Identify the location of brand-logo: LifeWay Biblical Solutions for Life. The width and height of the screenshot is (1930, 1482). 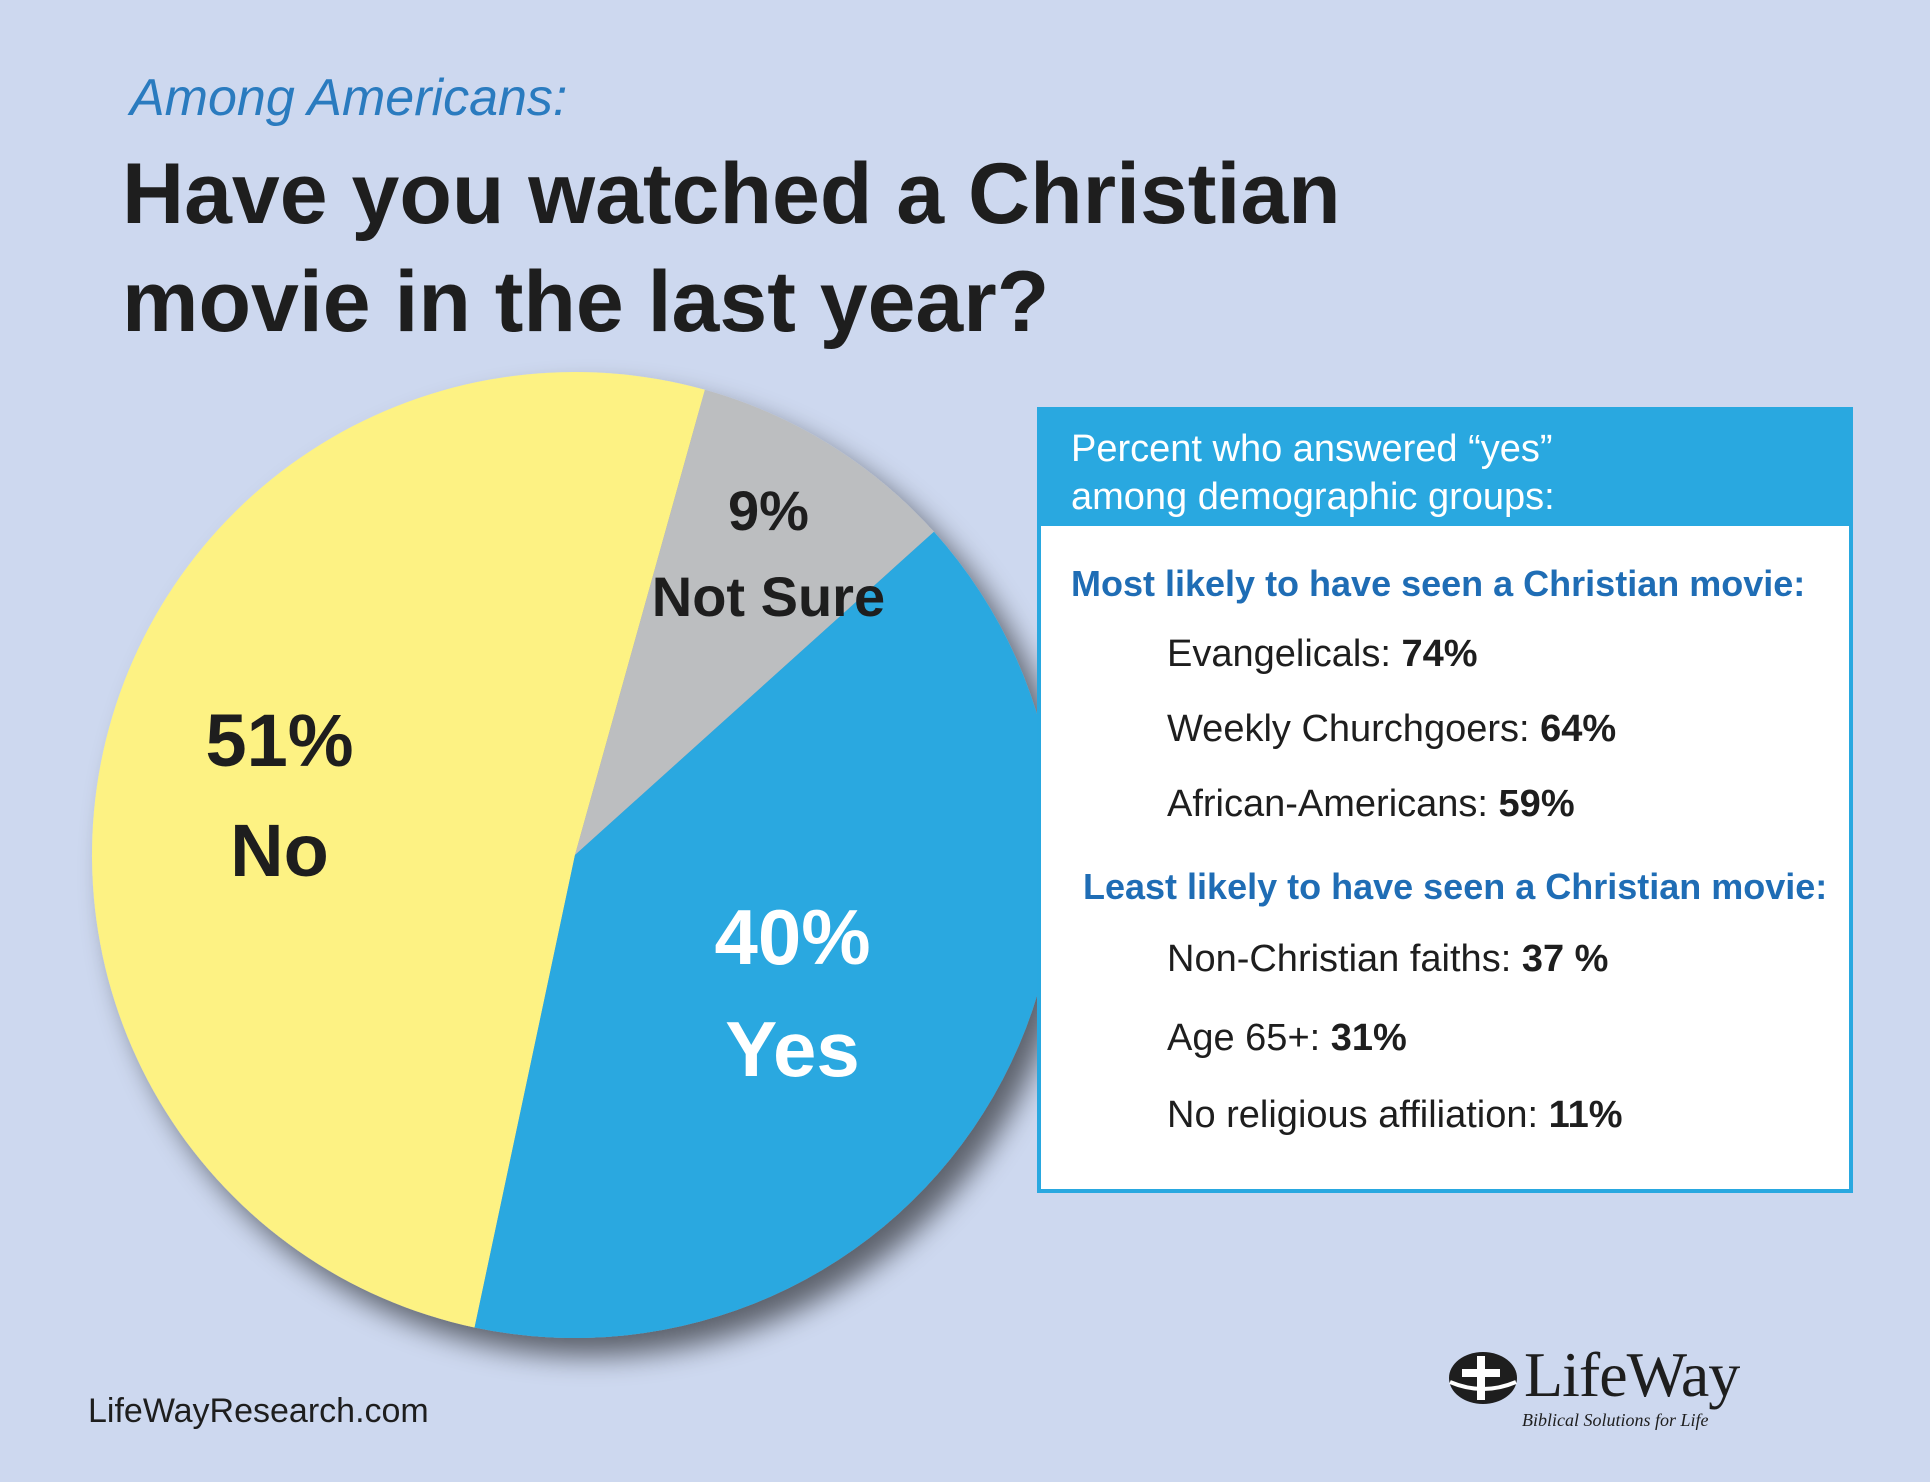
(1608, 1388).